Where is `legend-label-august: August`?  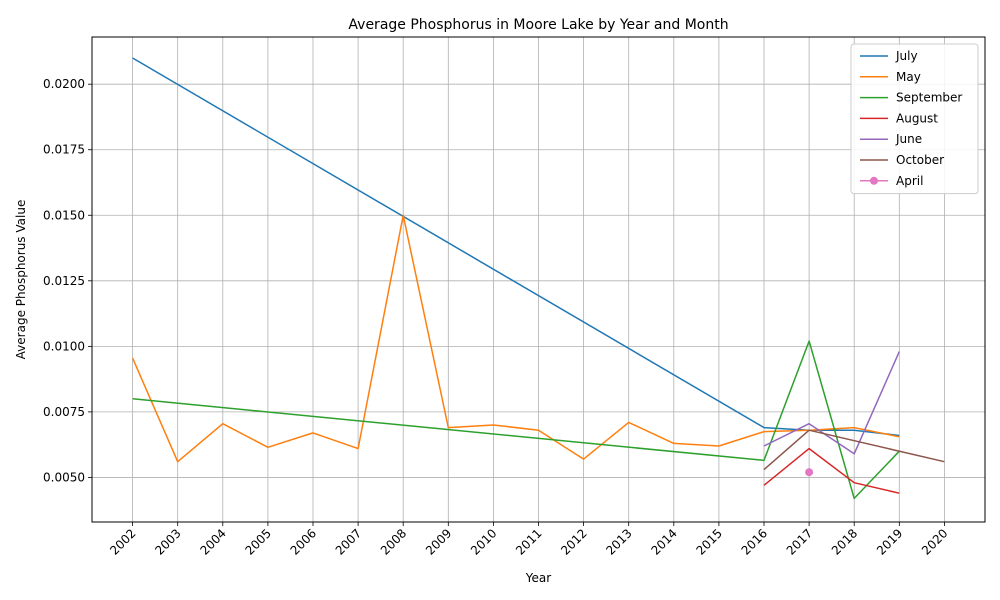
legend-label-august: August is located at coordinates (917, 118).